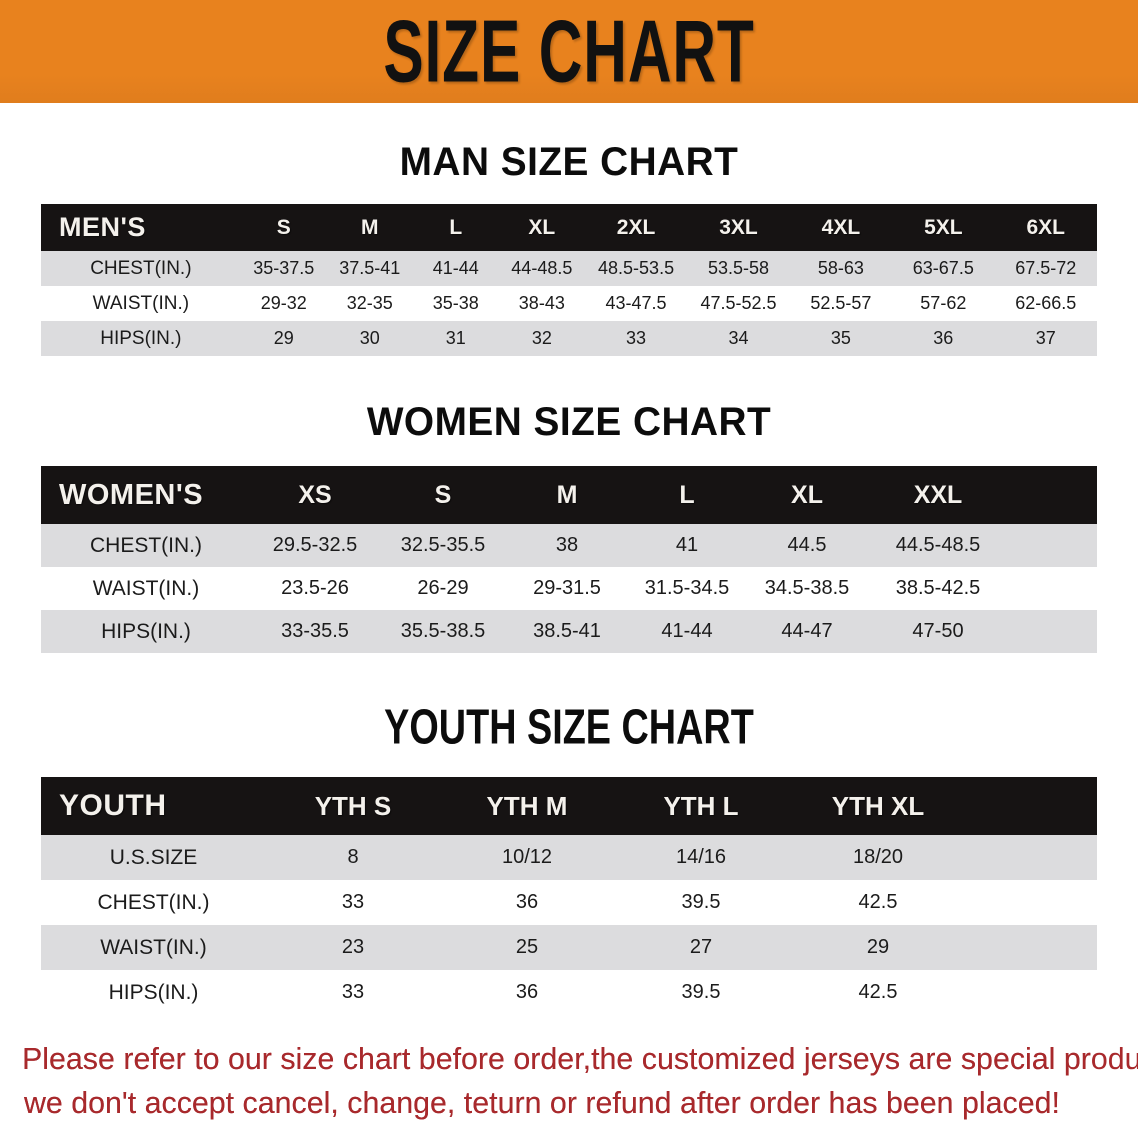 Image resolution: width=1138 pixels, height=1132 pixels. What do you see at coordinates (1032, 806) in the screenshot?
I see `youth-col-header-spacer` at bounding box center [1032, 806].